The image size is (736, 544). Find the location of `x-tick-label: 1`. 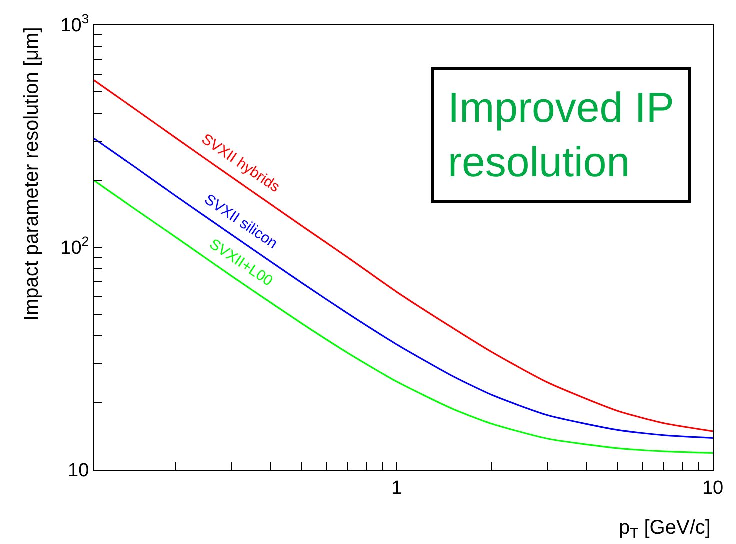

x-tick-label: 1 is located at coordinates (397, 488).